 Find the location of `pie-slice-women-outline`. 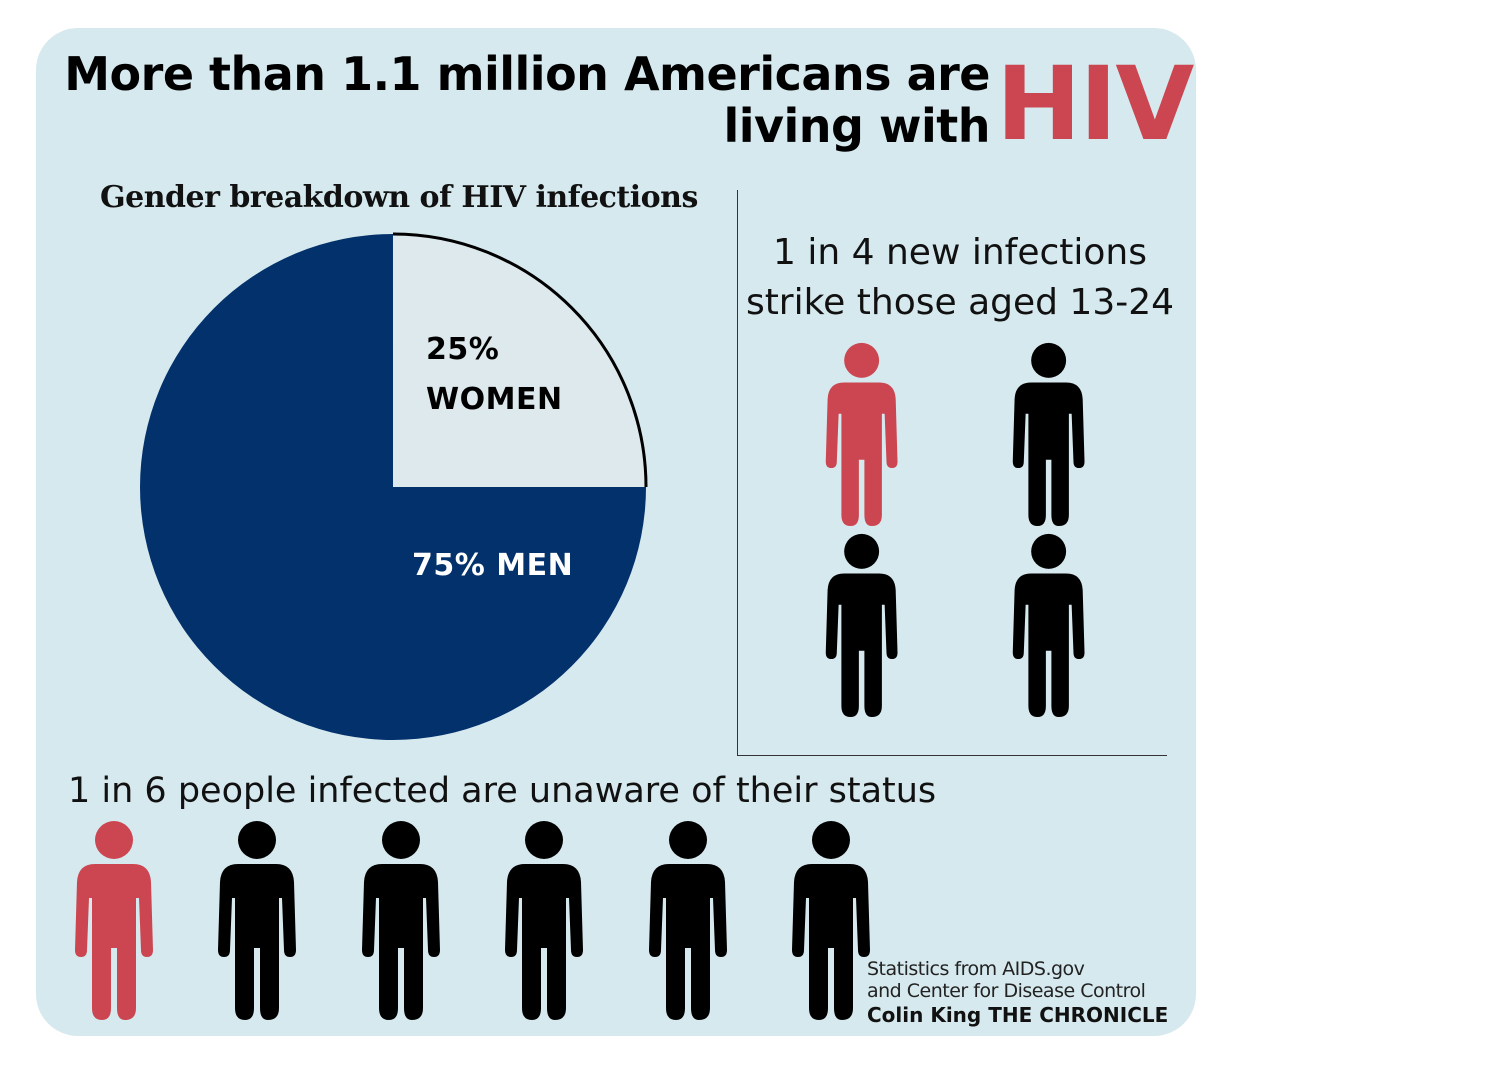

pie-slice-women-outline is located at coordinates (520, 360).